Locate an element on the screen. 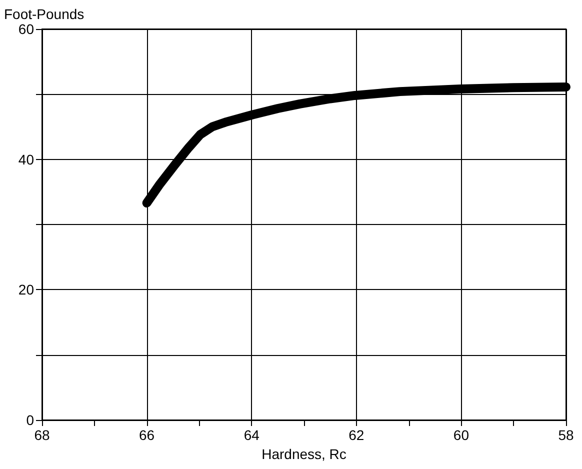 Image resolution: width=582 pixels, height=469 pixels. x-tick-label: 58 is located at coordinates (566, 435).